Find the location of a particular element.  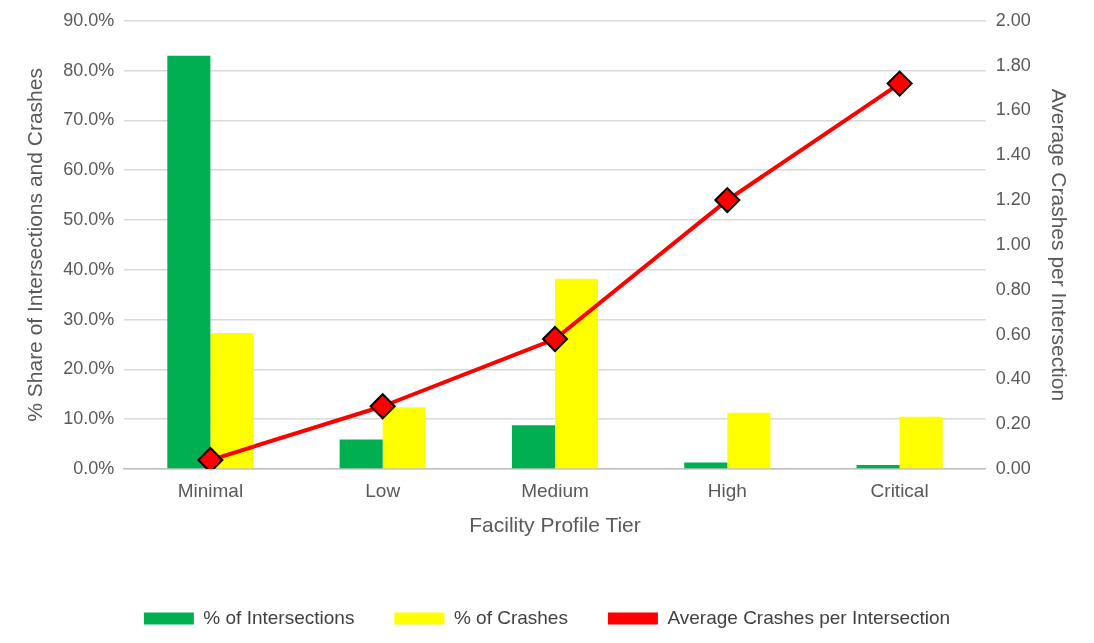

y2-tick-label: 0.80 is located at coordinates (1013, 288).